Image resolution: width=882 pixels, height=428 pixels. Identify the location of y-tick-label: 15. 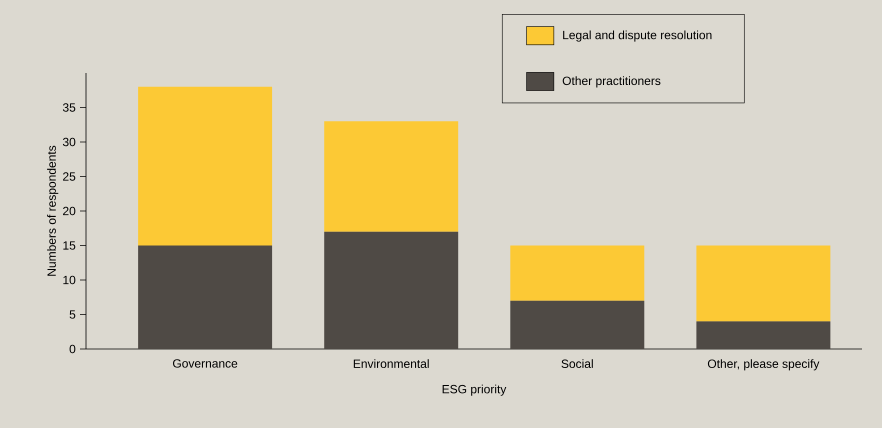
(69, 245).